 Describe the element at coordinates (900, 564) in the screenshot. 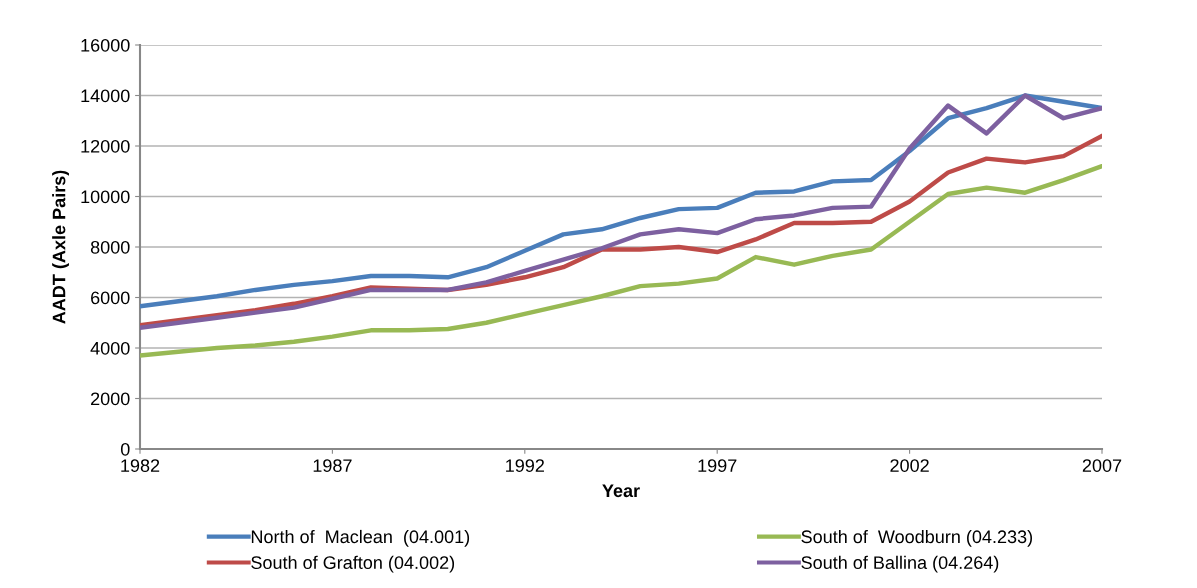

I see `legend-label: South of Ballina (04.264)` at that location.